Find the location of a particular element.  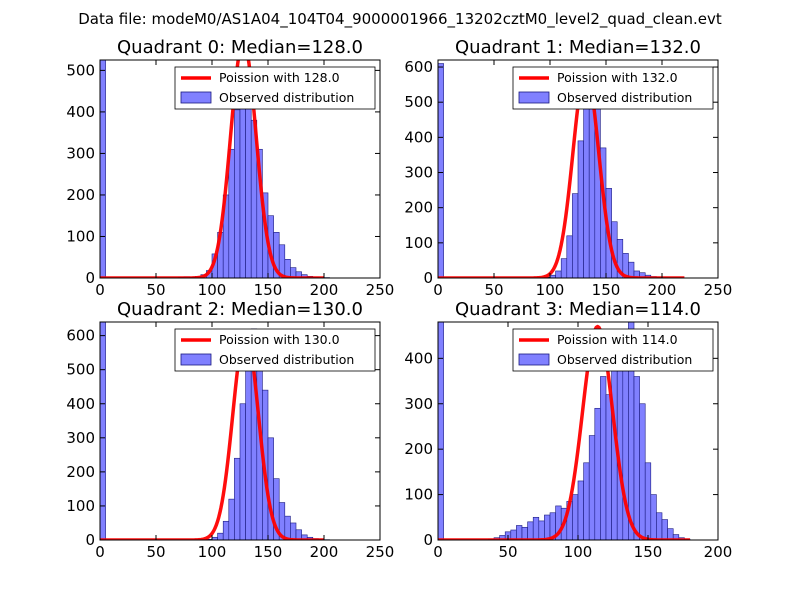

legend: Poission with 128.0 Observed distribution is located at coordinates (275, 88).